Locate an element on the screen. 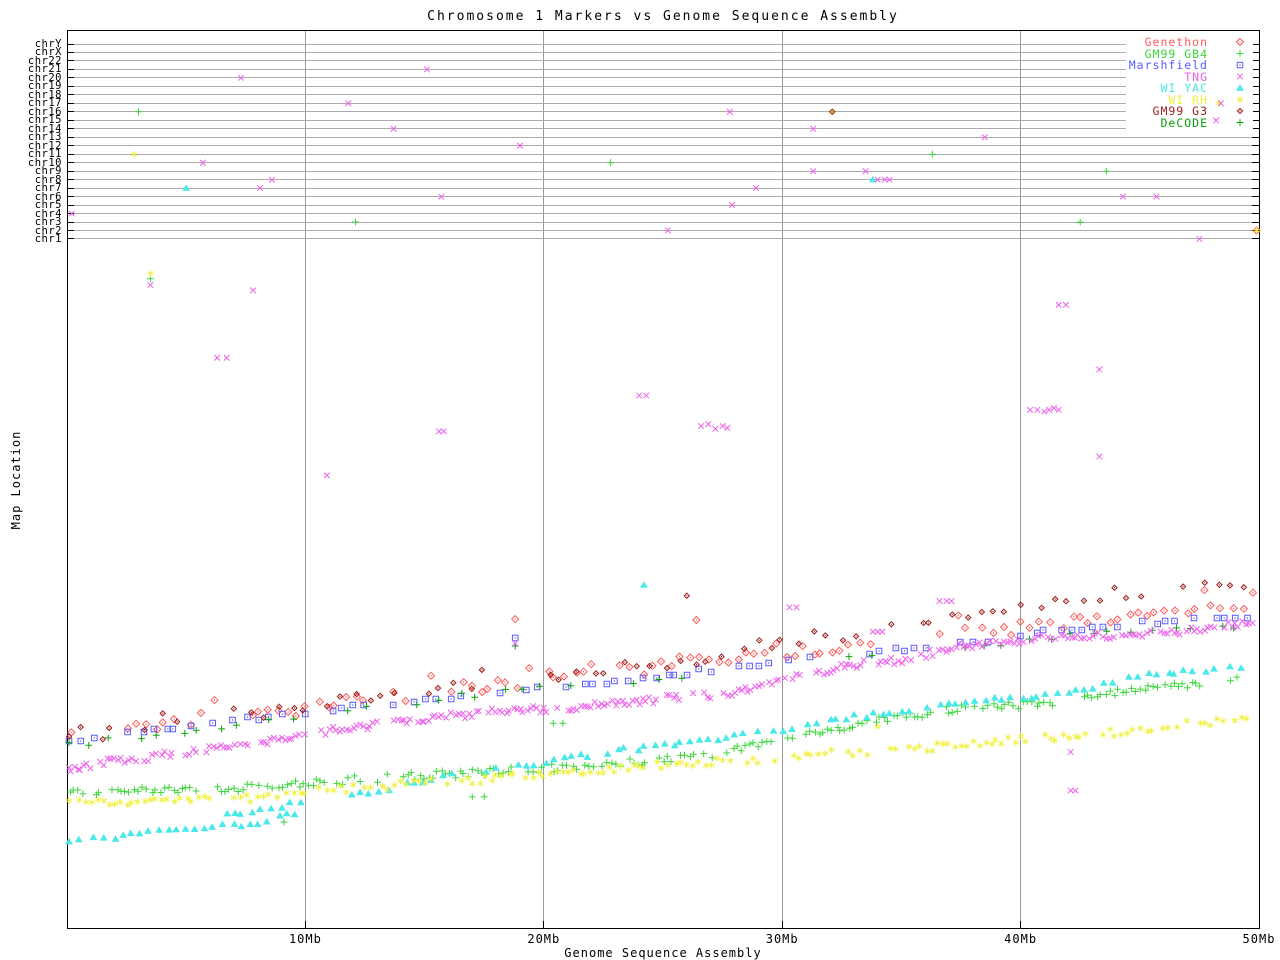 Image resolution: width=1280 pixels, height=960 pixels. chromosome-label: chr11 is located at coordinates (44, 154).